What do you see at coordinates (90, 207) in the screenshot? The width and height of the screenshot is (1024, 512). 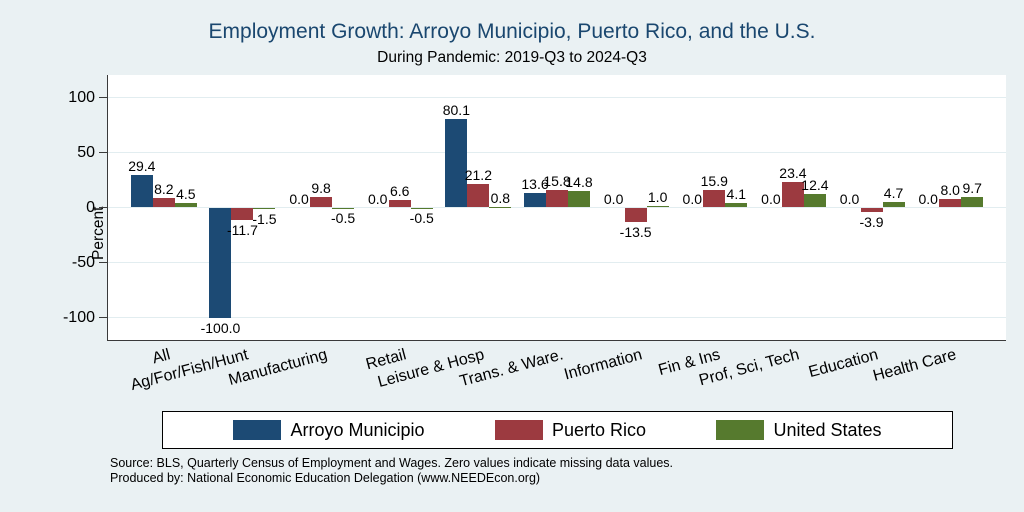 I see `y-tick-label: 0` at bounding box center [90, 207].